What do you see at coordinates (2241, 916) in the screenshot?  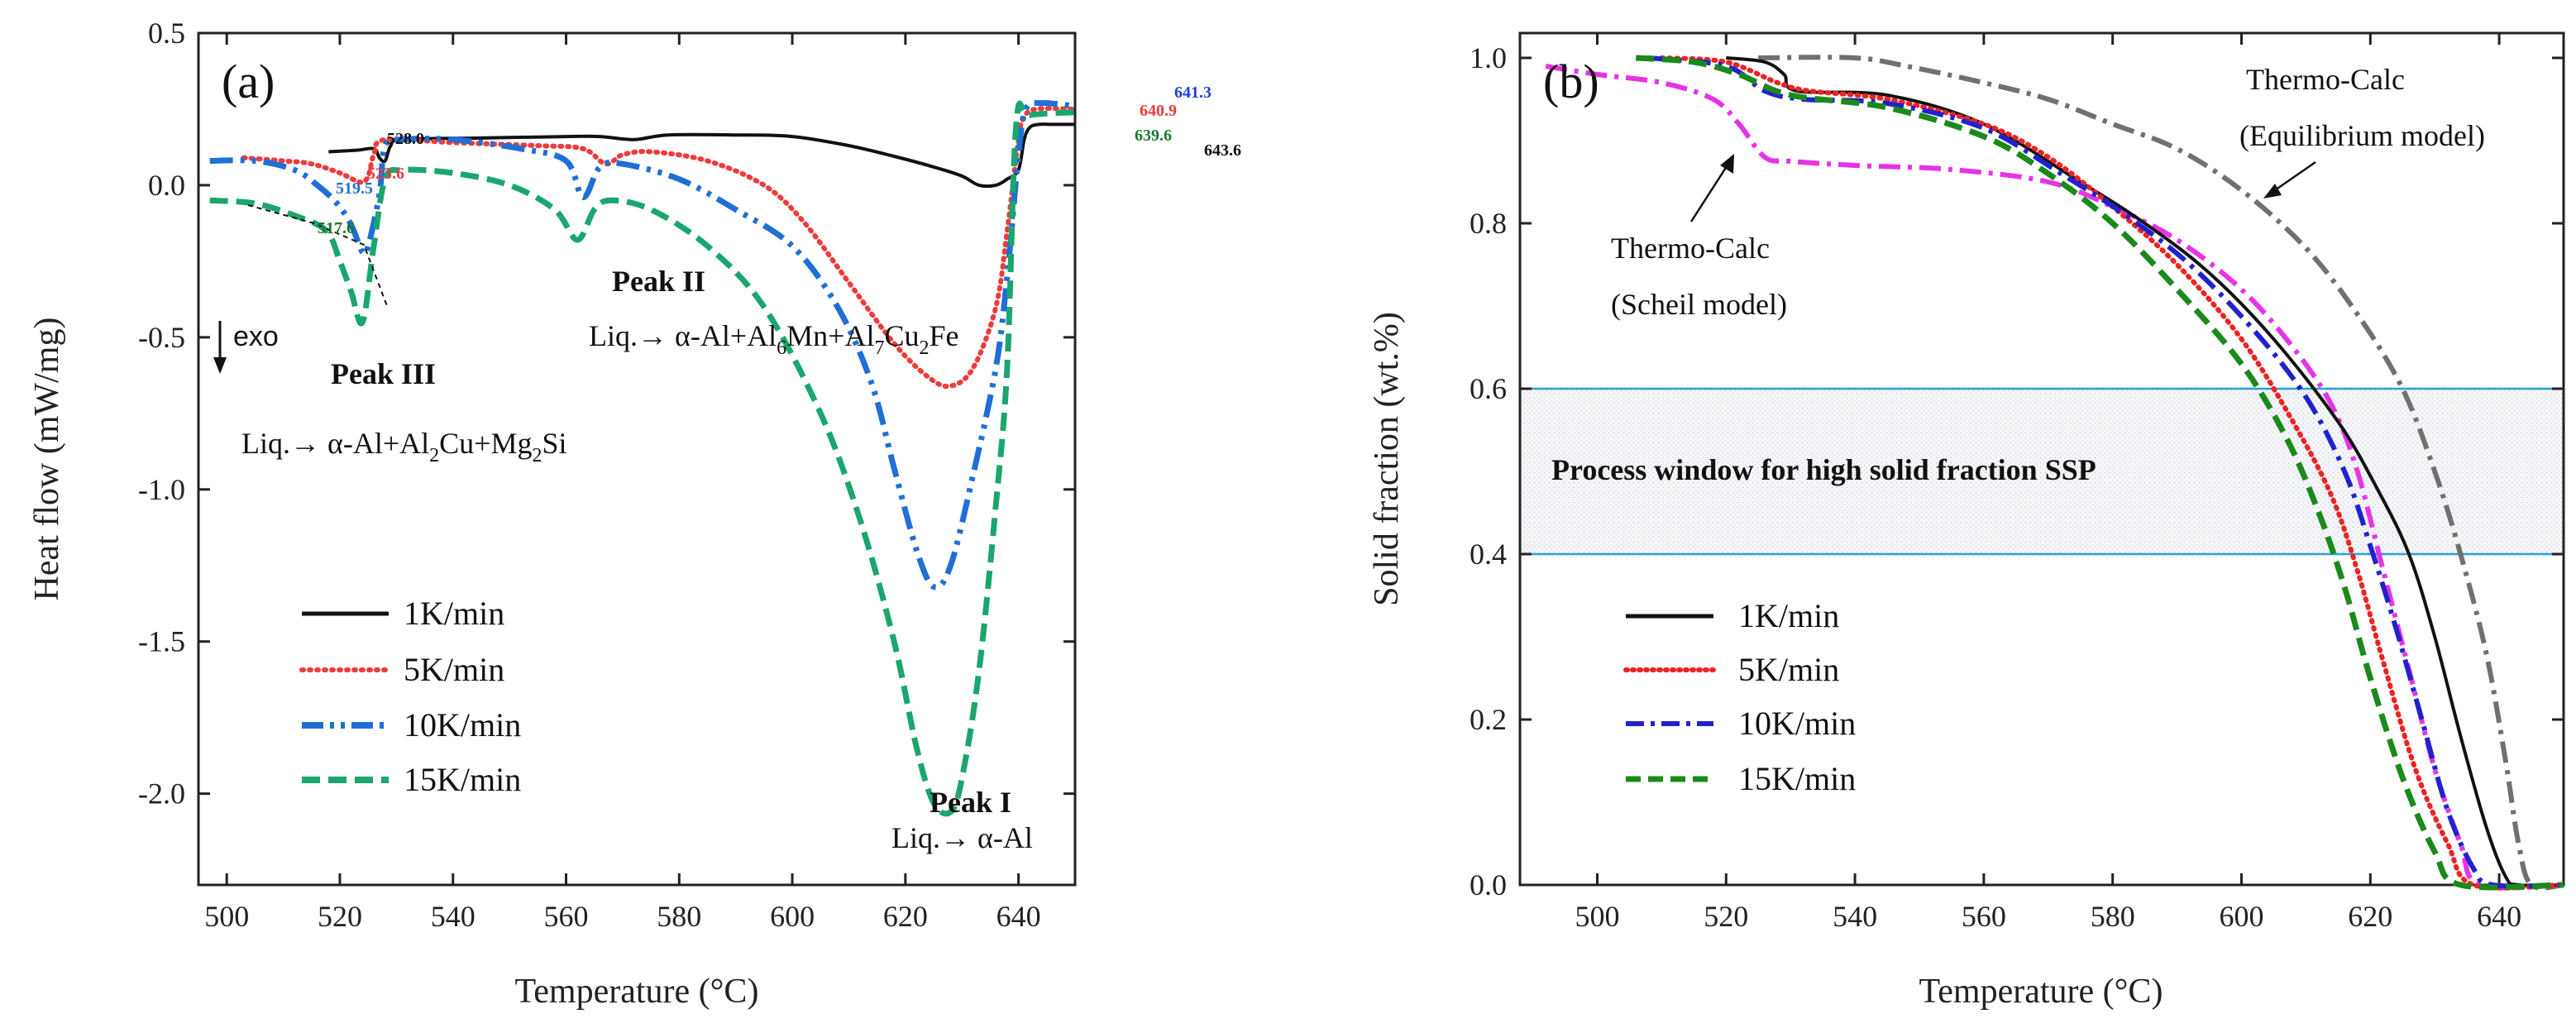 I see `panel-b-xtick-label-600: 600` at bounding box center [2241, 916].